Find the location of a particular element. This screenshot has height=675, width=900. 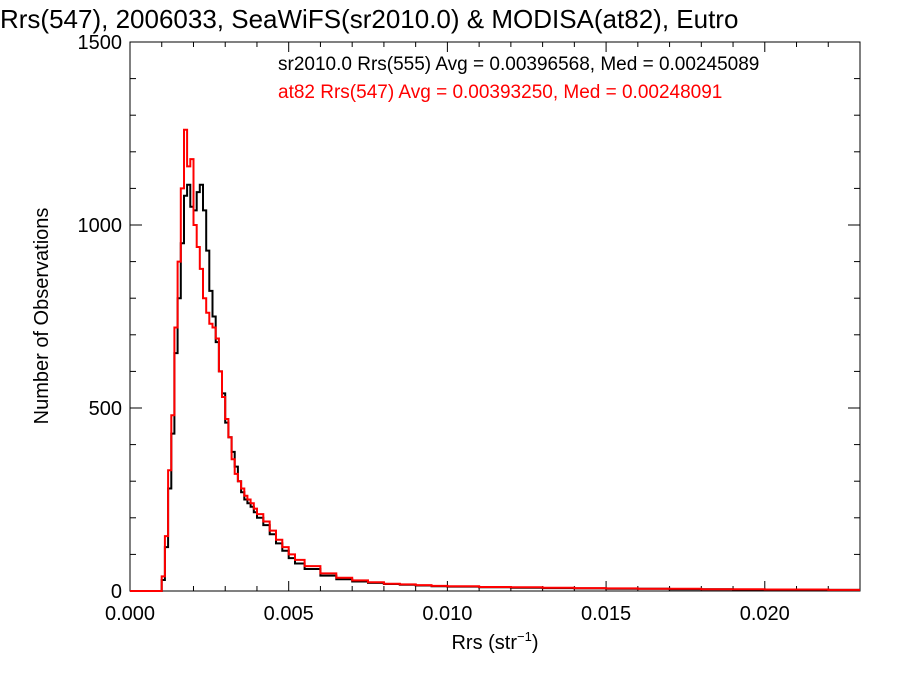

y-axis-label: Number of Observations is located at coordinates (42, 316).